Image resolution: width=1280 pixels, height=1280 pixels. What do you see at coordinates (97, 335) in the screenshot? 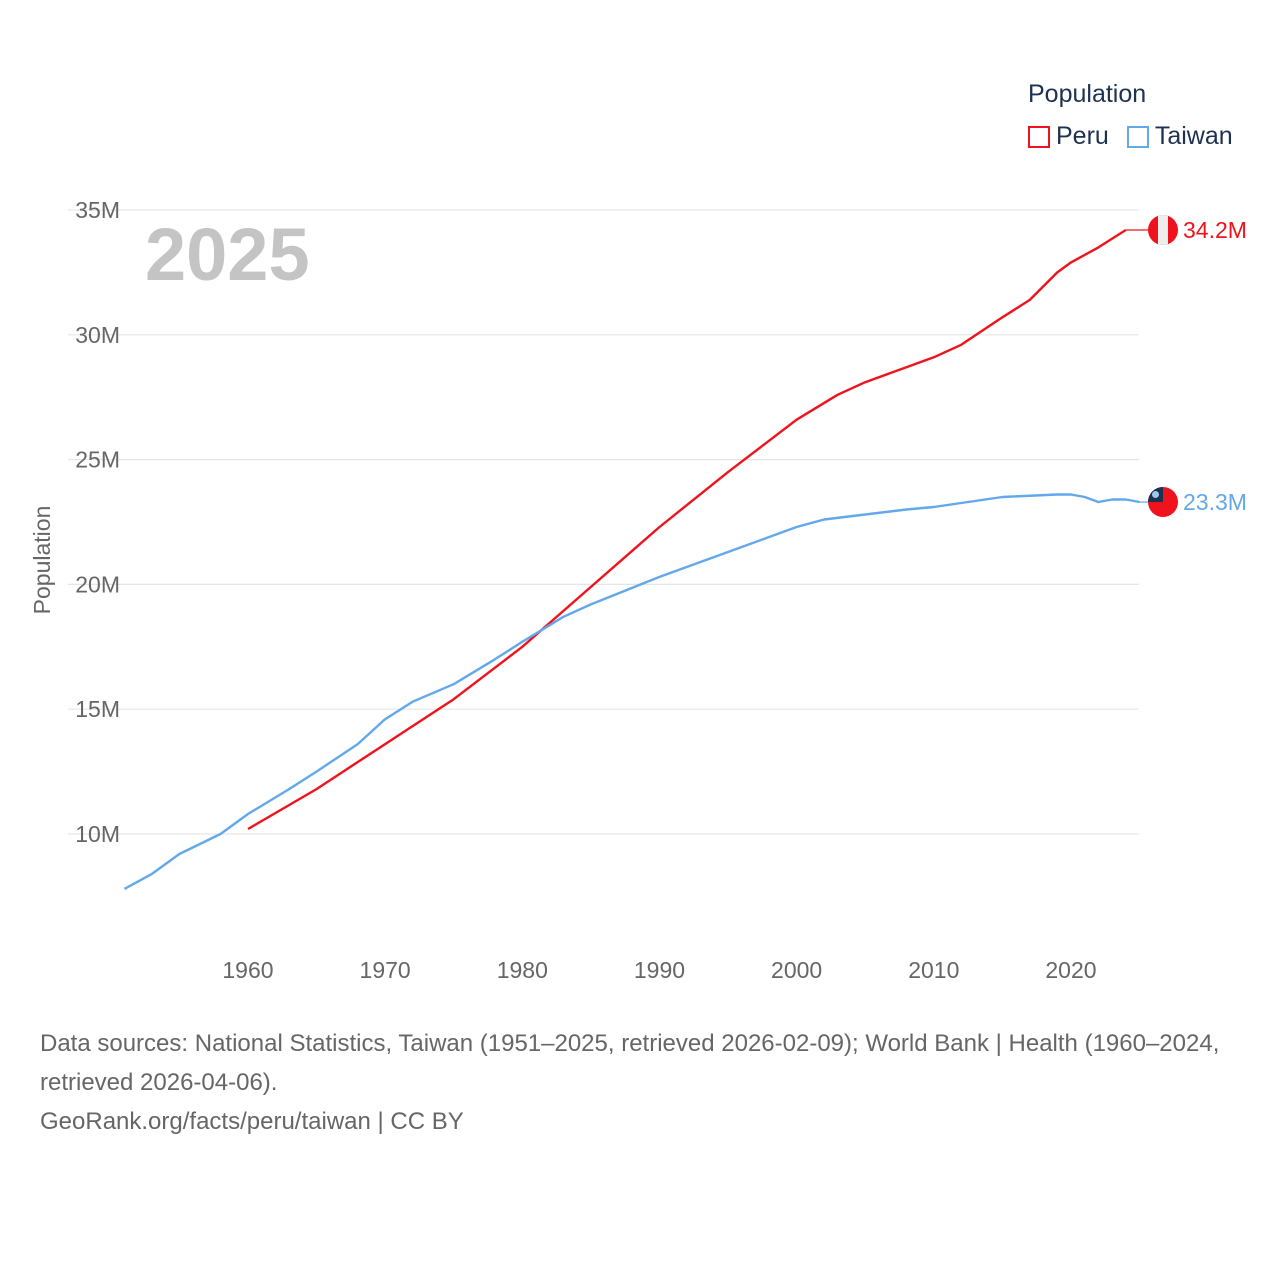
I see `y-tick-label: 30M` at bounding box center [97, 335].